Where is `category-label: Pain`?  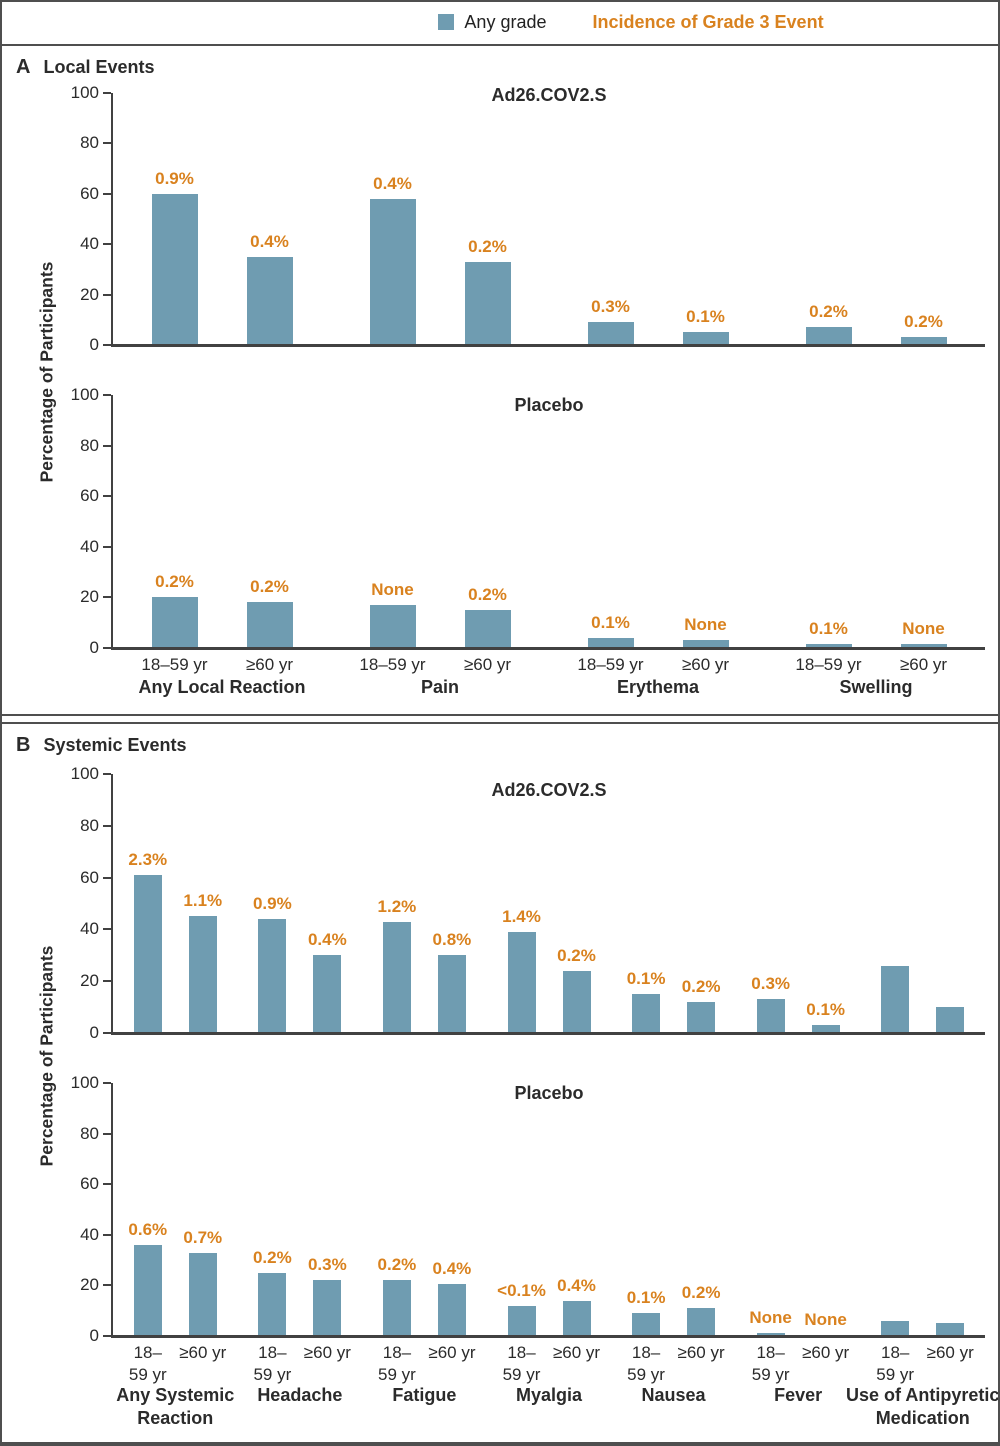 category-label: Pain is located at coordinates (439, 687).